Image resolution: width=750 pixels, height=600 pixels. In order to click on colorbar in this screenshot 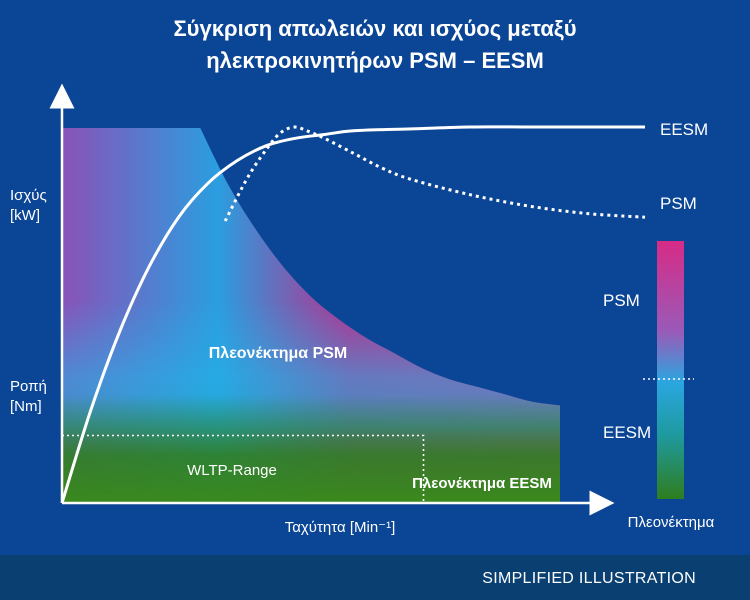, I will do `click(670, 370)`.